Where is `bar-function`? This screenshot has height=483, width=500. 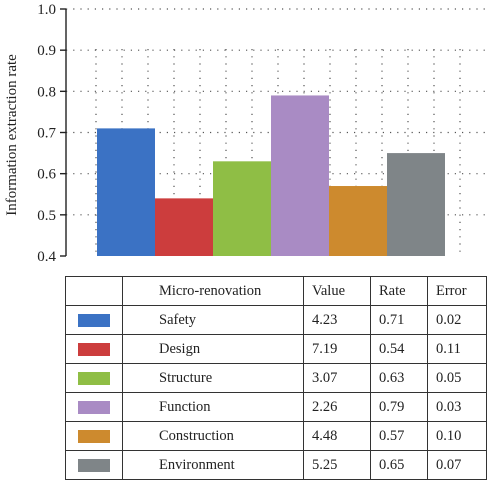 bar-function is located at coordinates (300, 175).